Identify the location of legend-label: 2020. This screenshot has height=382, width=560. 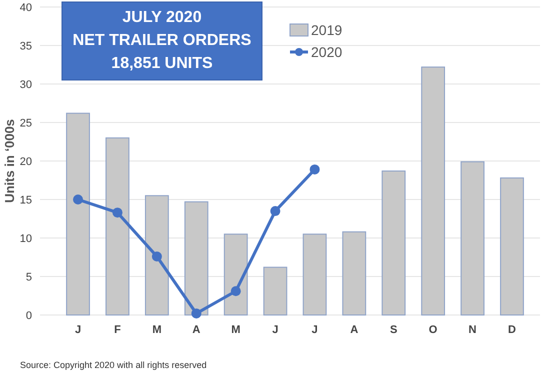
(326, 52).